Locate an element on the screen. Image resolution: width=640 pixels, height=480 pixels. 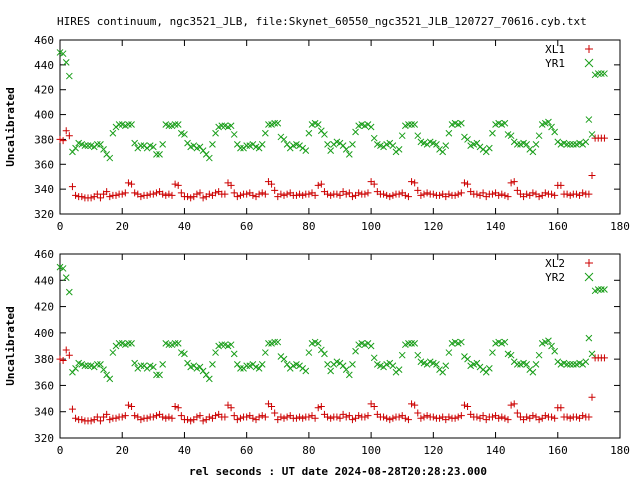
y-tick-label: 340 is located at coordinates (44, 412).